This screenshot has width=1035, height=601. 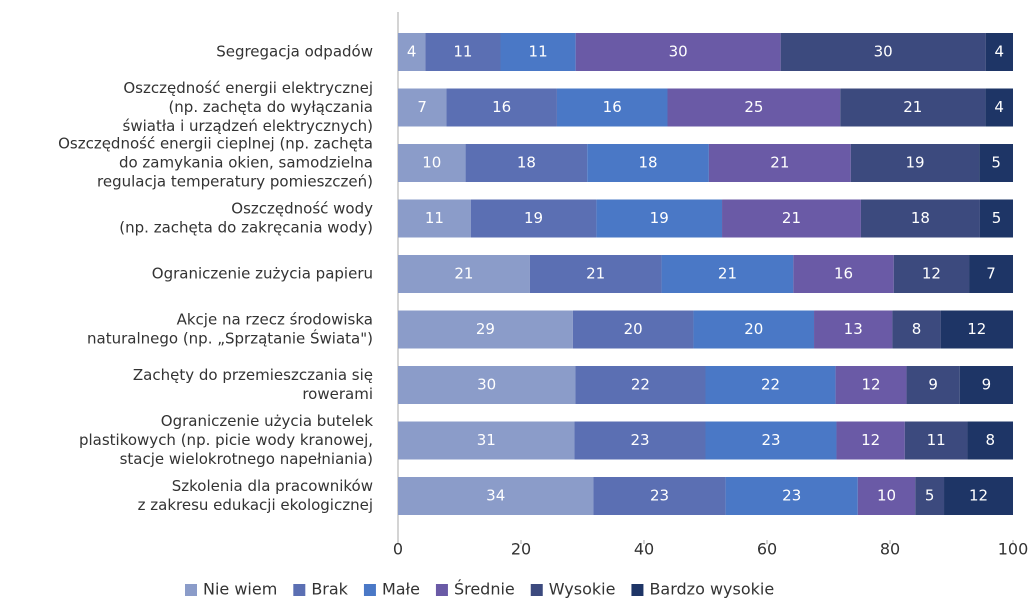 I want to click on category-label: z zakresu edukacji ekologicznej, so click(x=255, y=505).